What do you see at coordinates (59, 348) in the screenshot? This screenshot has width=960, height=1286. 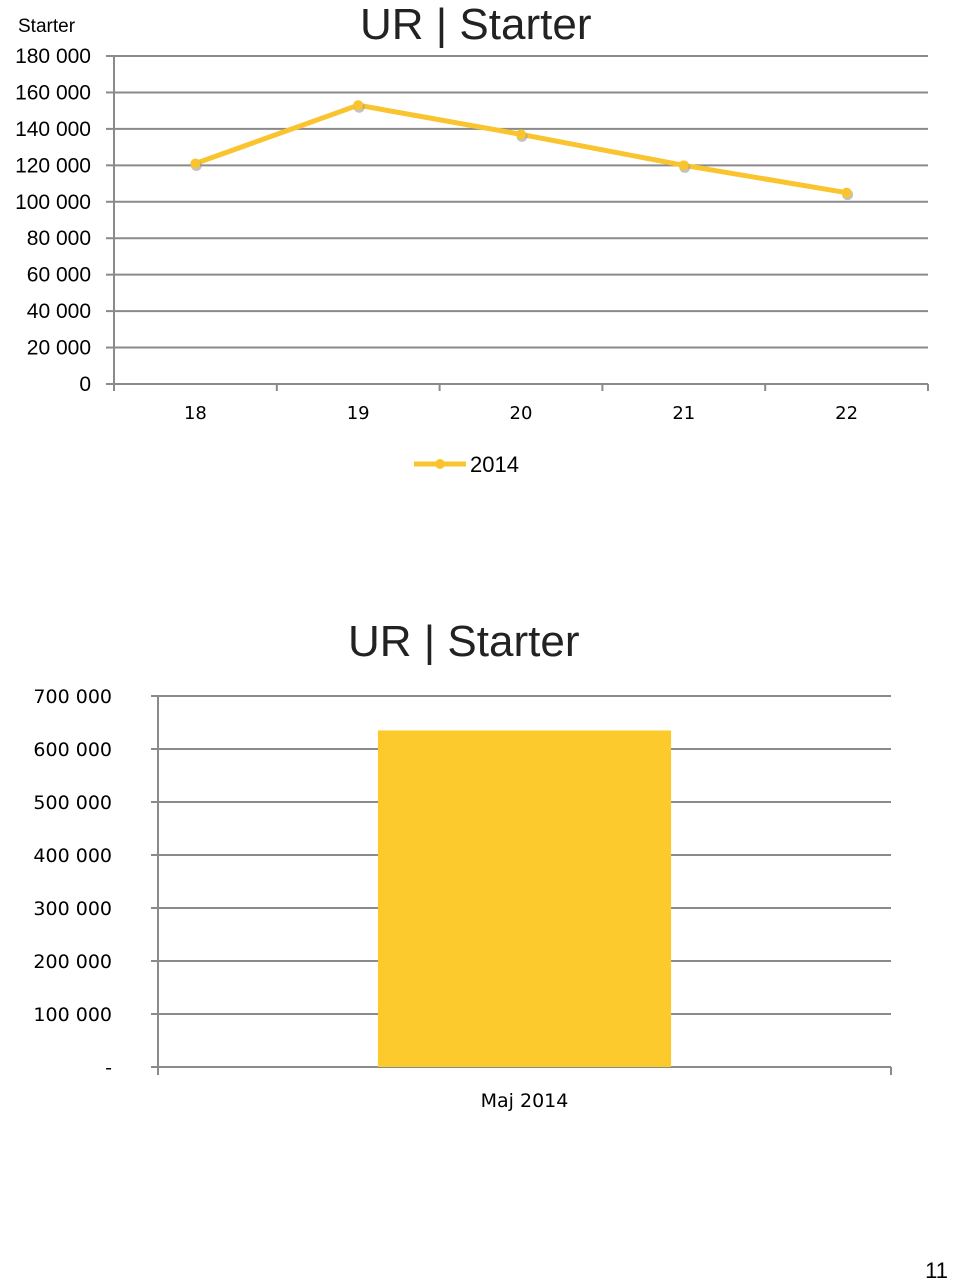 I see `y-tick-label: 20 000` at bounding box center [59, 348].